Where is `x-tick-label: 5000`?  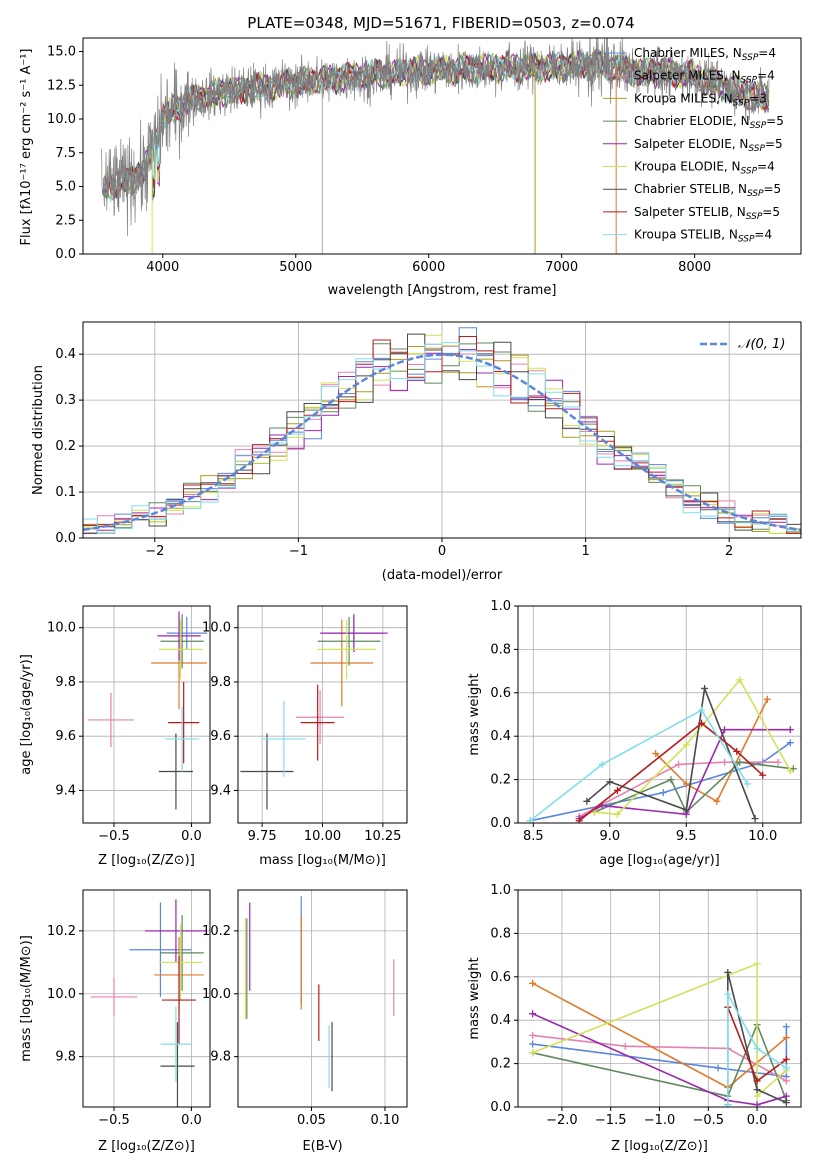
x-tick-label: 5000 is located at coordinates (295, 267).